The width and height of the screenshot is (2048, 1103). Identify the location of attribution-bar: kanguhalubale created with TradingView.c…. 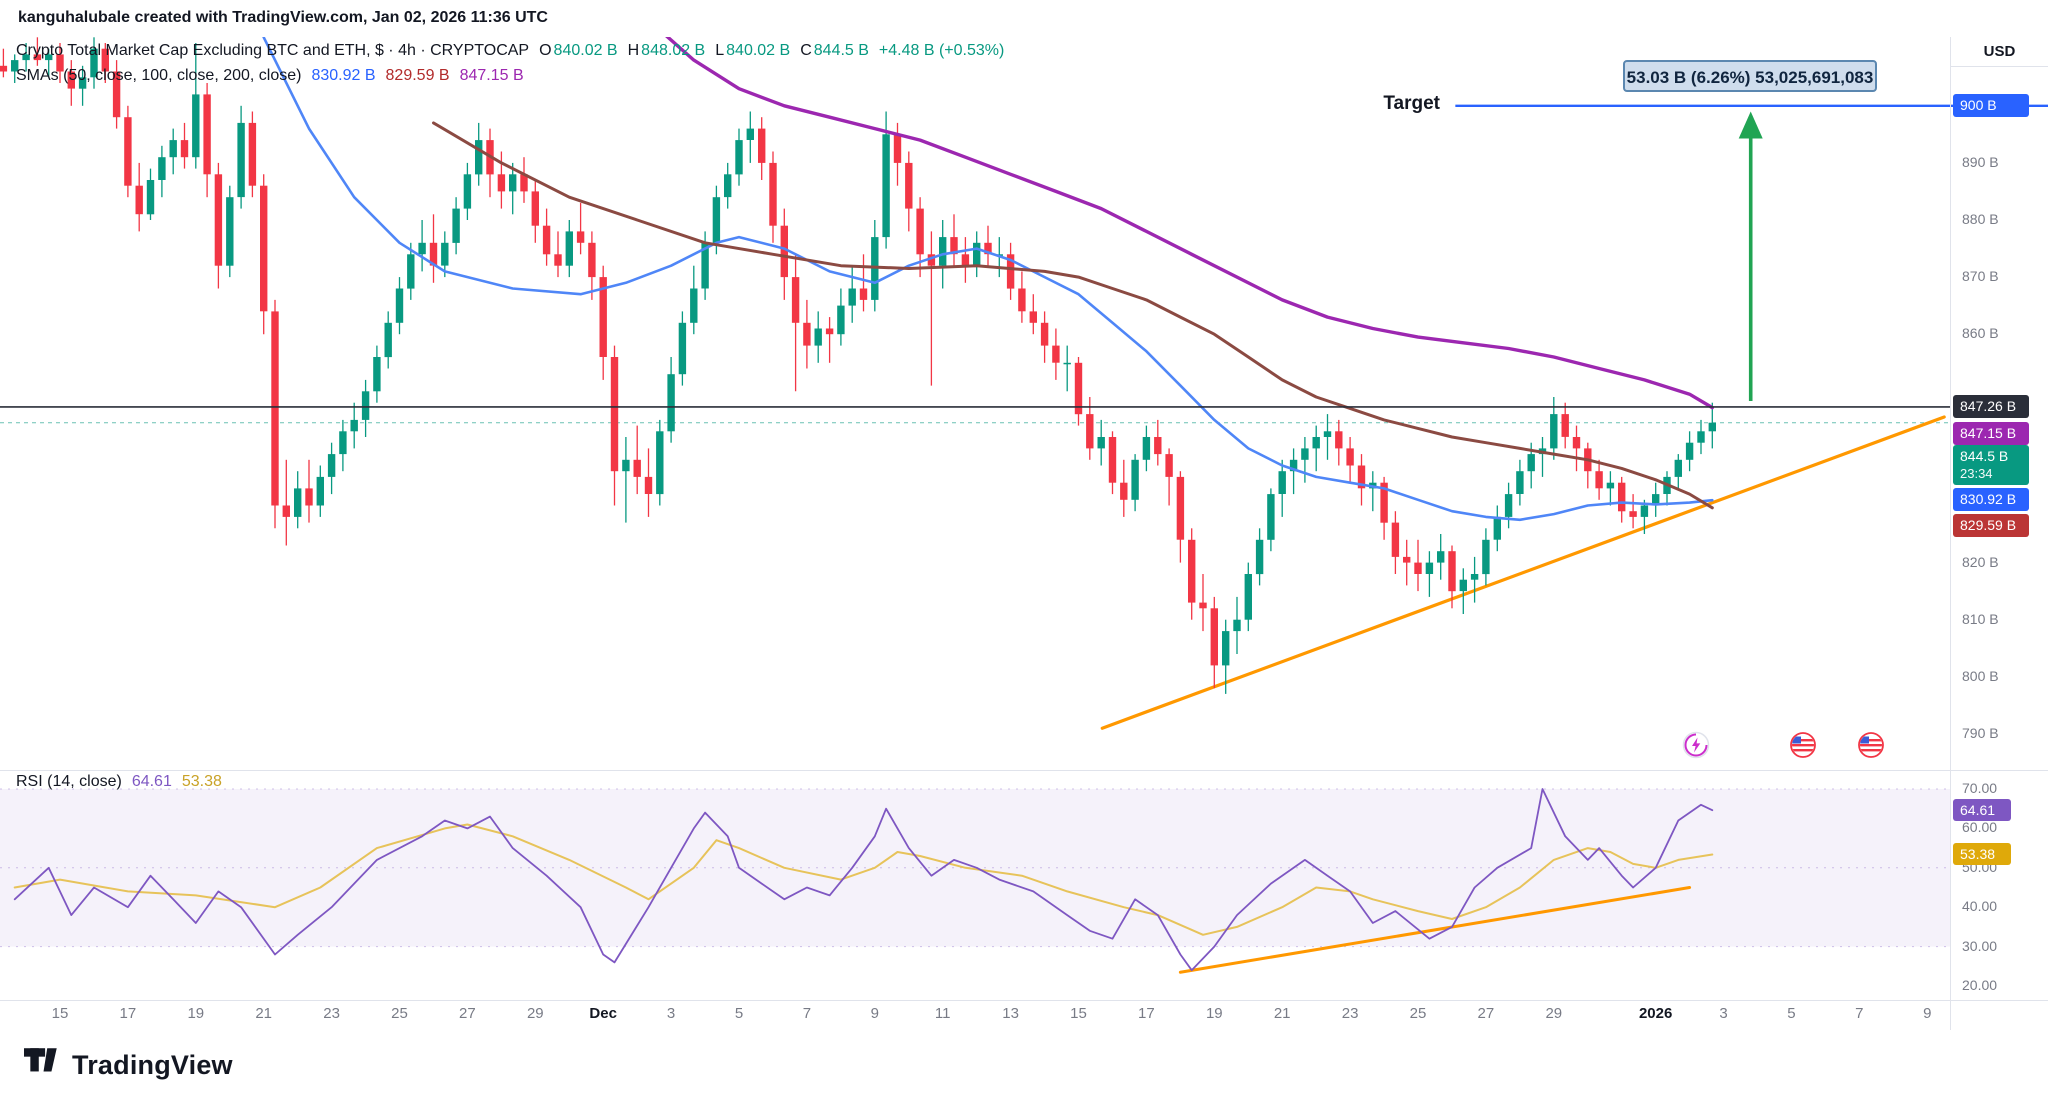
(1024, 18).